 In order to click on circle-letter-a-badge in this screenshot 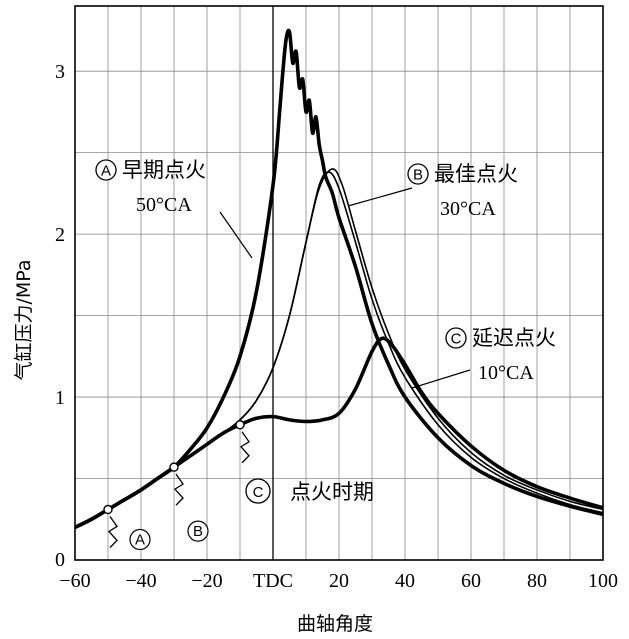, I will do `click(106, 170)`.